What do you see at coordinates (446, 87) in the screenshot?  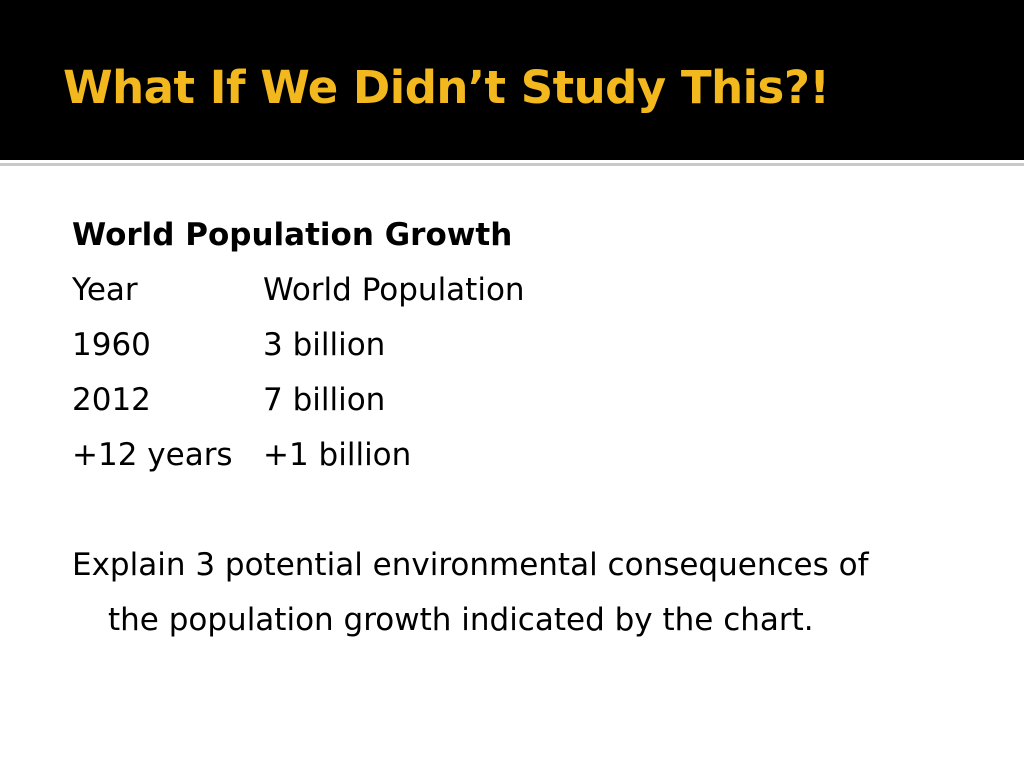 I see `slide-title: What If We Didn’t Study This?!` at bounding box center [446, 87].